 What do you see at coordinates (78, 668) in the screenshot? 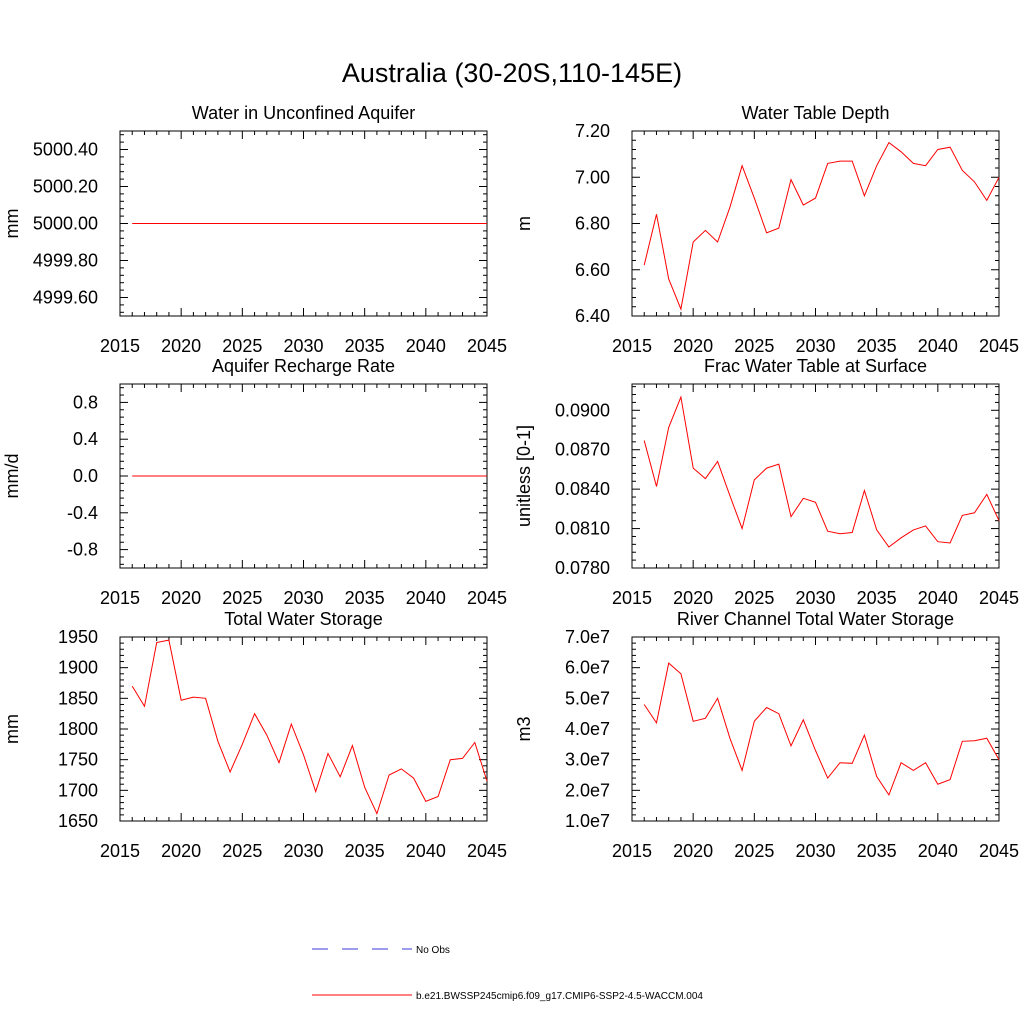
I see `y-tick-label: 1900` at bounding box center [78, 668].